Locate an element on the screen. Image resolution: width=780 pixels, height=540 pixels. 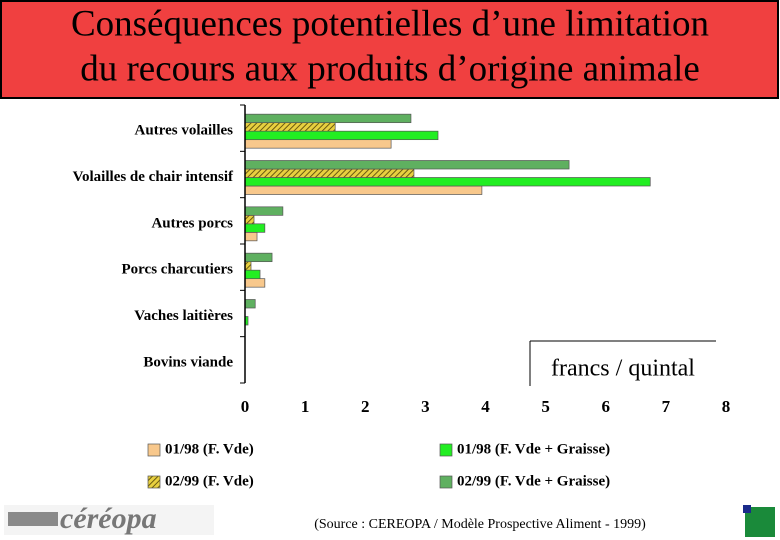
x-tick-label: 4 is located at coordinates (485, 406).